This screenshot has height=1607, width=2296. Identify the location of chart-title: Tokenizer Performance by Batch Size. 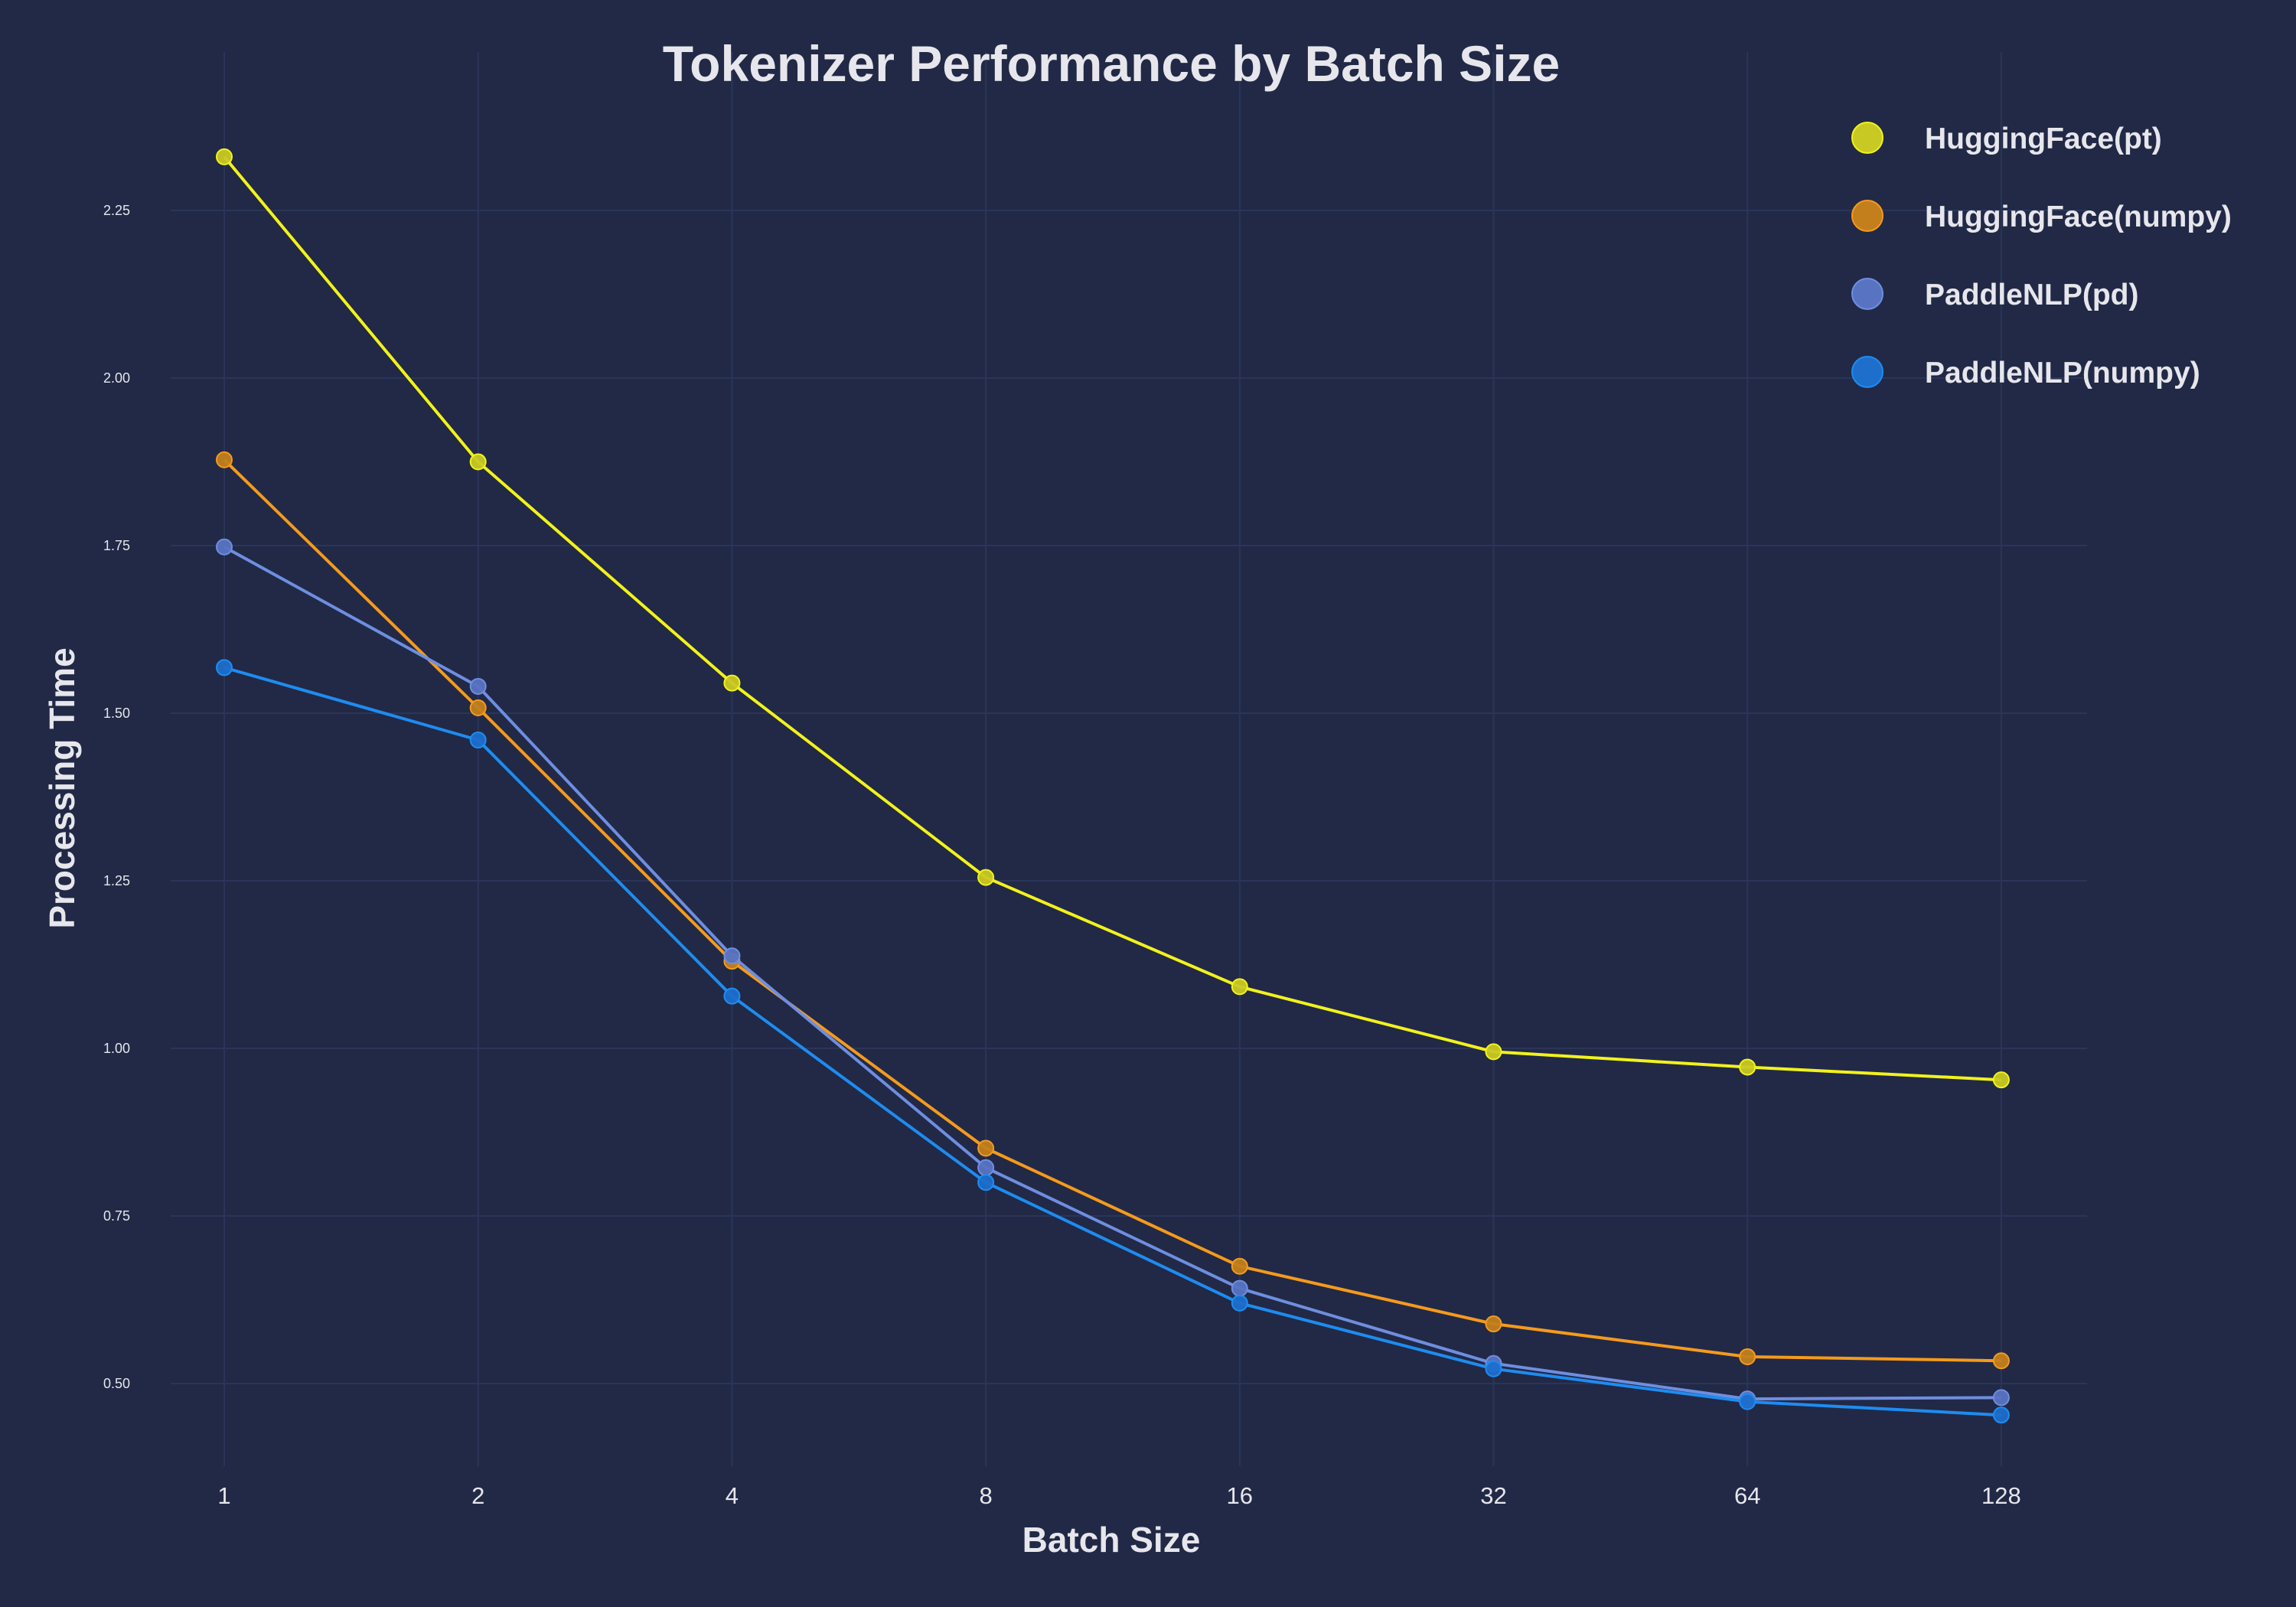
(1112, 64).